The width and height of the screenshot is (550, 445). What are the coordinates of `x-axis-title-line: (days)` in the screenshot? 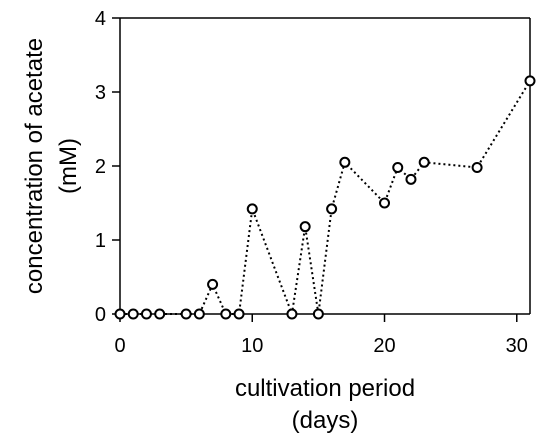 It's located at (325, 420).